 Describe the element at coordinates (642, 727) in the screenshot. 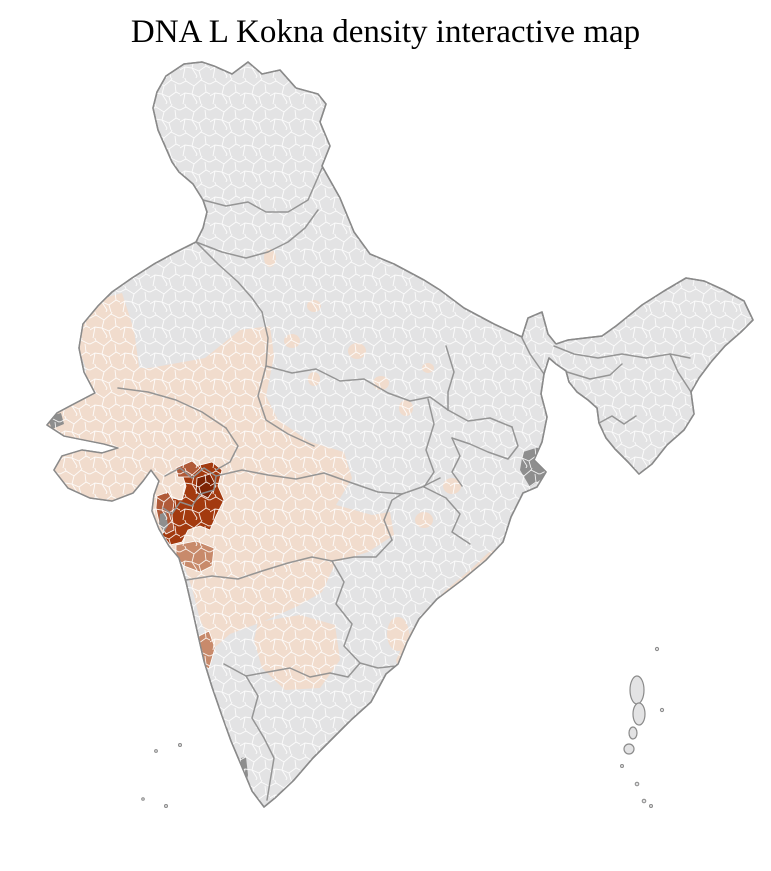

I see `andaman-nicobar-islands` at that location.